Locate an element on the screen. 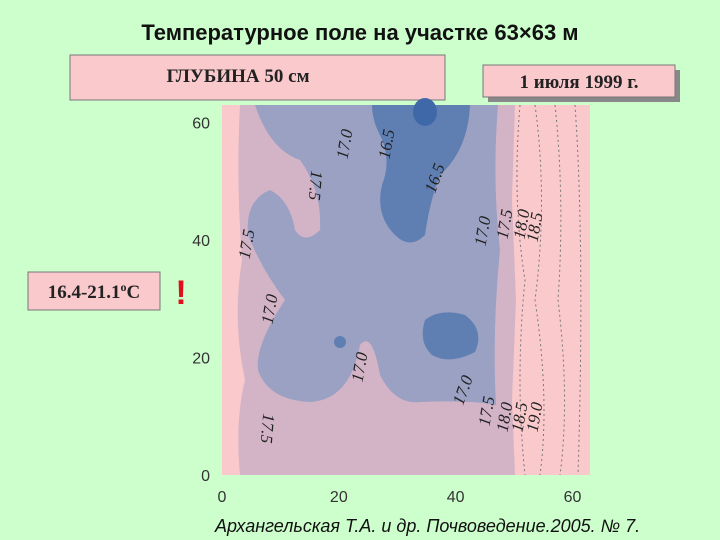  x-tick-label: 0 is located at coordinates (222, 497).